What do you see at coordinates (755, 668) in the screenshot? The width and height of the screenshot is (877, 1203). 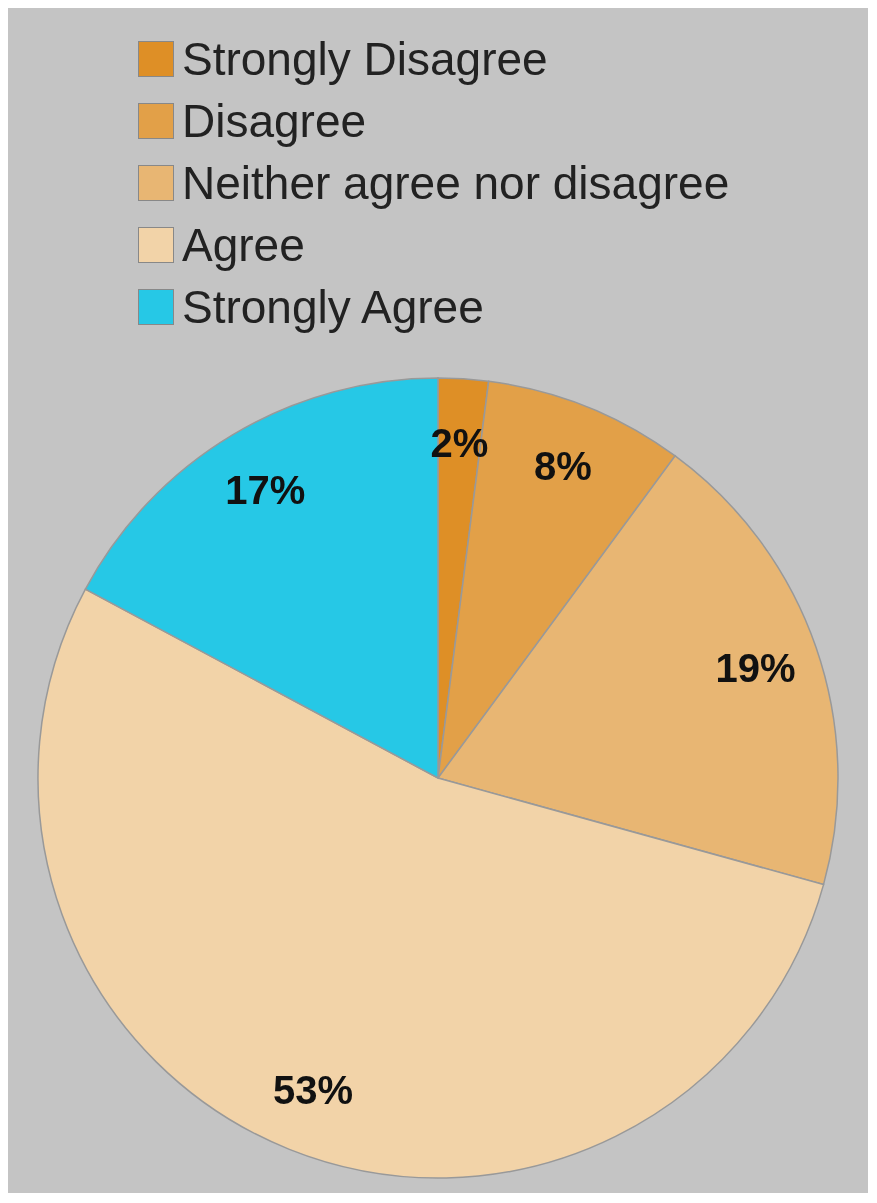 I see `data-label: 19%` at bounding box center [755, 668].